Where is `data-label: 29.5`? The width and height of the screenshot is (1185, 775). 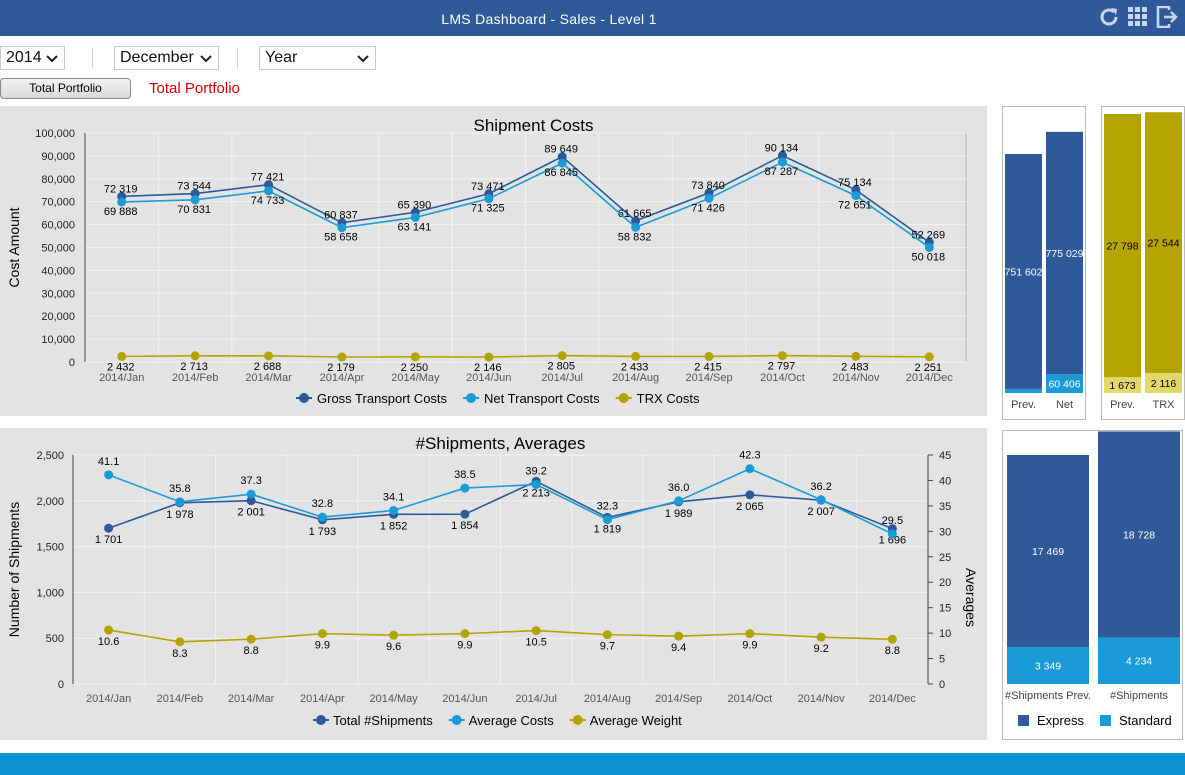 data-label: 29.5 is located at coordinates (892, 521).